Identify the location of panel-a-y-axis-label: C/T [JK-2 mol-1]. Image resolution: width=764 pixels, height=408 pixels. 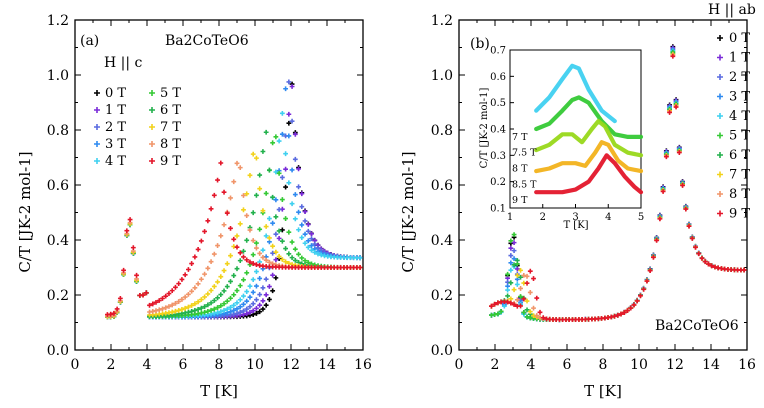
(25, 211).